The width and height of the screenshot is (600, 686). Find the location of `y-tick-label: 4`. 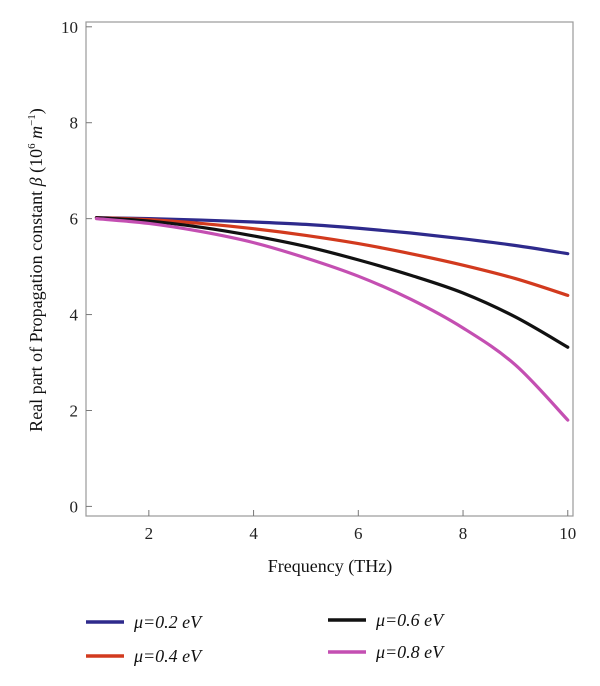

y-tick-label: 4 is located at coordinates (74, 315).